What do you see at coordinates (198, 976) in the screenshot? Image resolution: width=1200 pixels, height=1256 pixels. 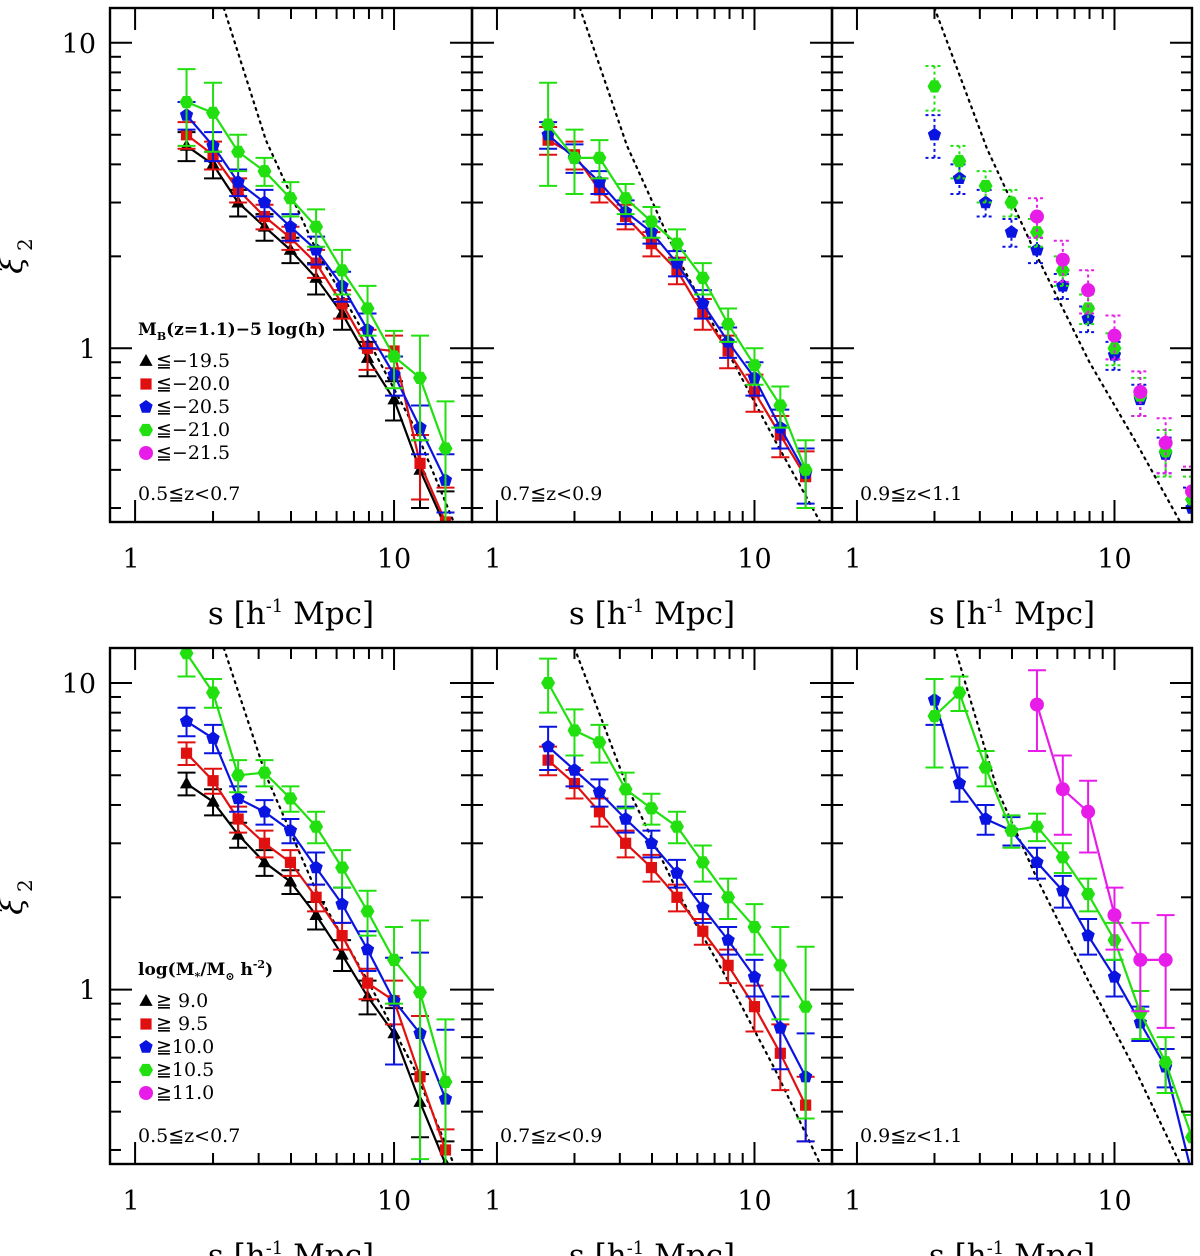 I see `legend-title-sub: *` at bounding box center [198, 976].